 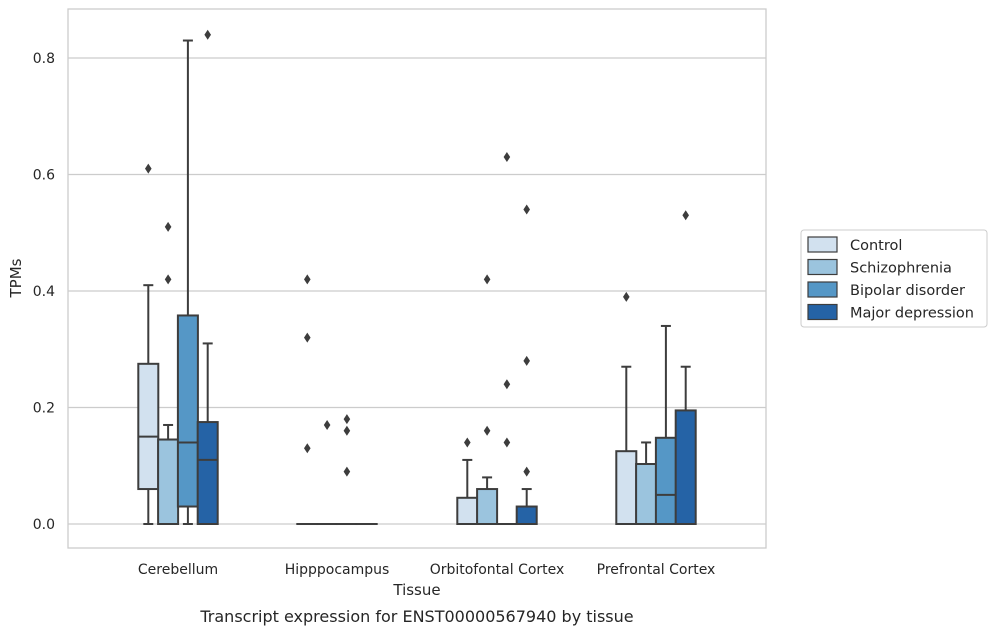 I want to click on legend-frame, so click(x=894, y=278).